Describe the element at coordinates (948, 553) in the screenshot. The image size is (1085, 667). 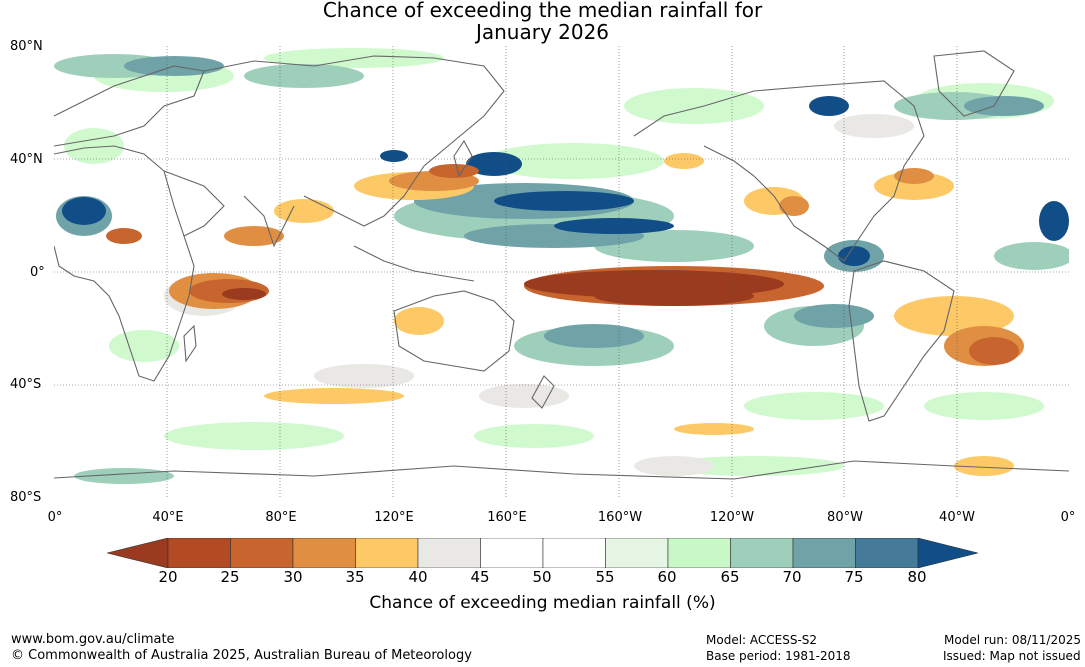
I see `colorbar-arrow-high` at that location.